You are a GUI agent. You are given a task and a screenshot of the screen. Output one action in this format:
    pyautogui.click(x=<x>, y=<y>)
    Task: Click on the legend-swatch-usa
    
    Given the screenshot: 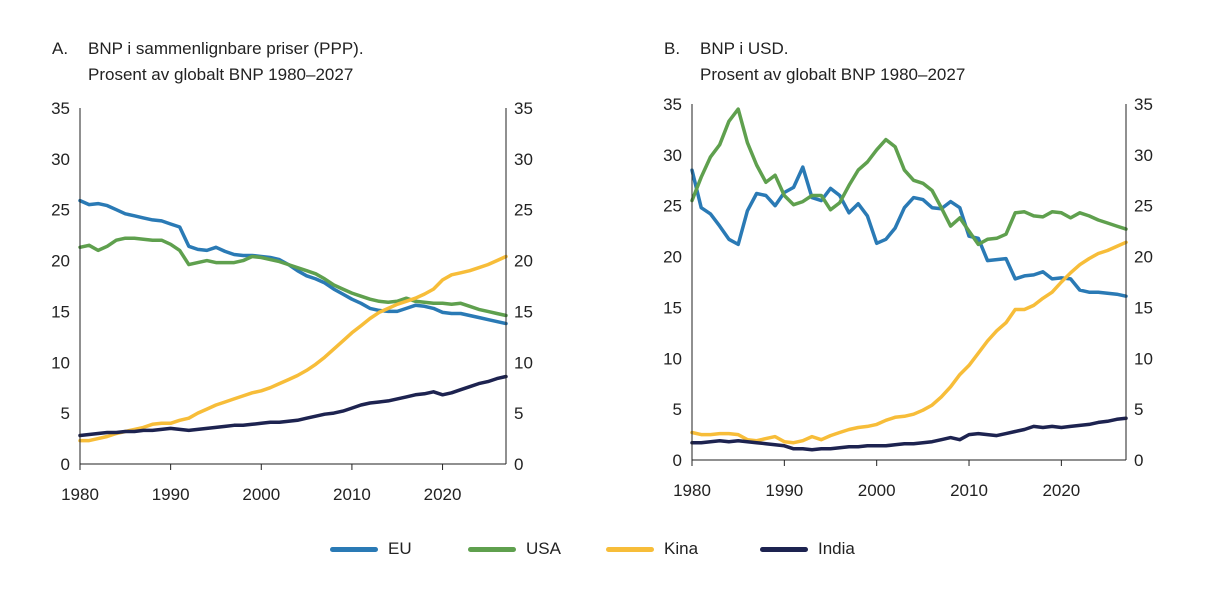 What is the action you would take?
    pyautogui.click(x=492, y=549)
    